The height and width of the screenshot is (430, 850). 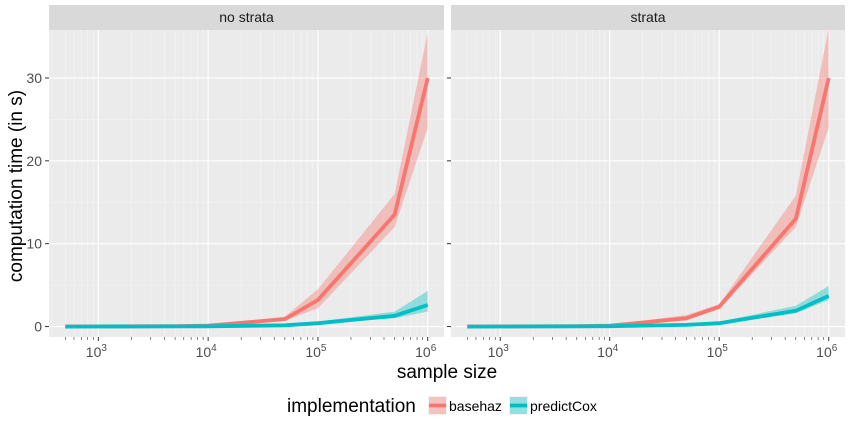 What do you see at coordinates (447, 372) in the screenshot?
I see `x-axis-label: sample size` at bounding box center [447, 372].